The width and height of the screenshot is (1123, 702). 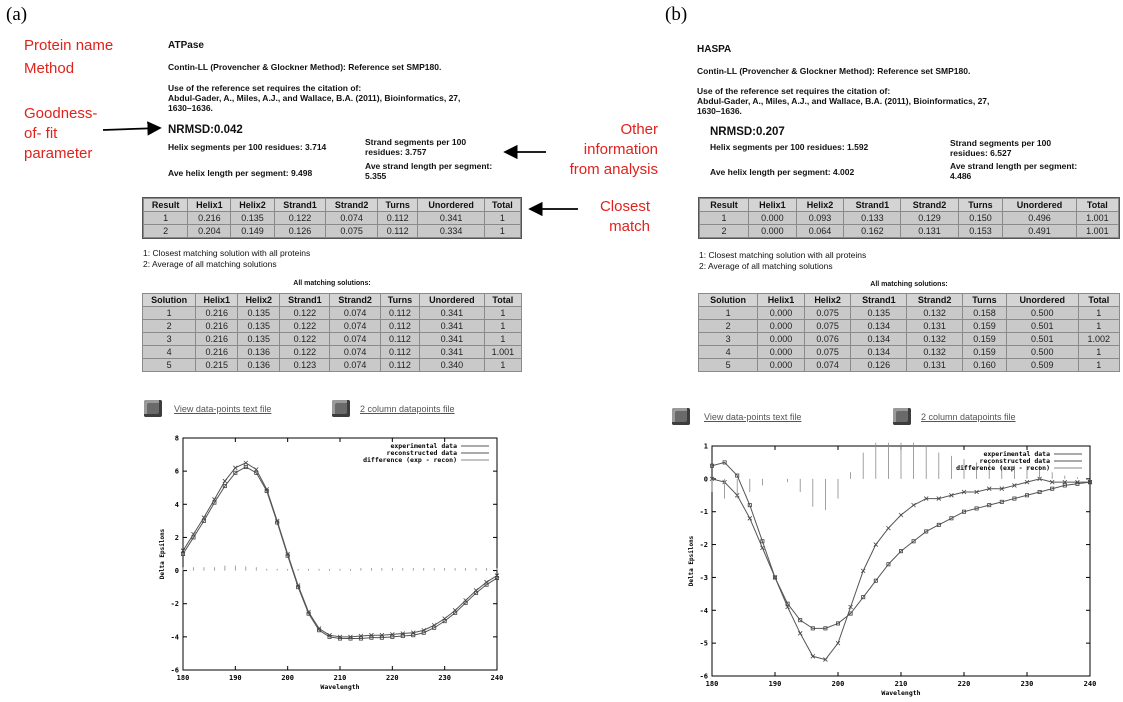 I want to click on table-cell: 0.126, so click(x=300, y=231).